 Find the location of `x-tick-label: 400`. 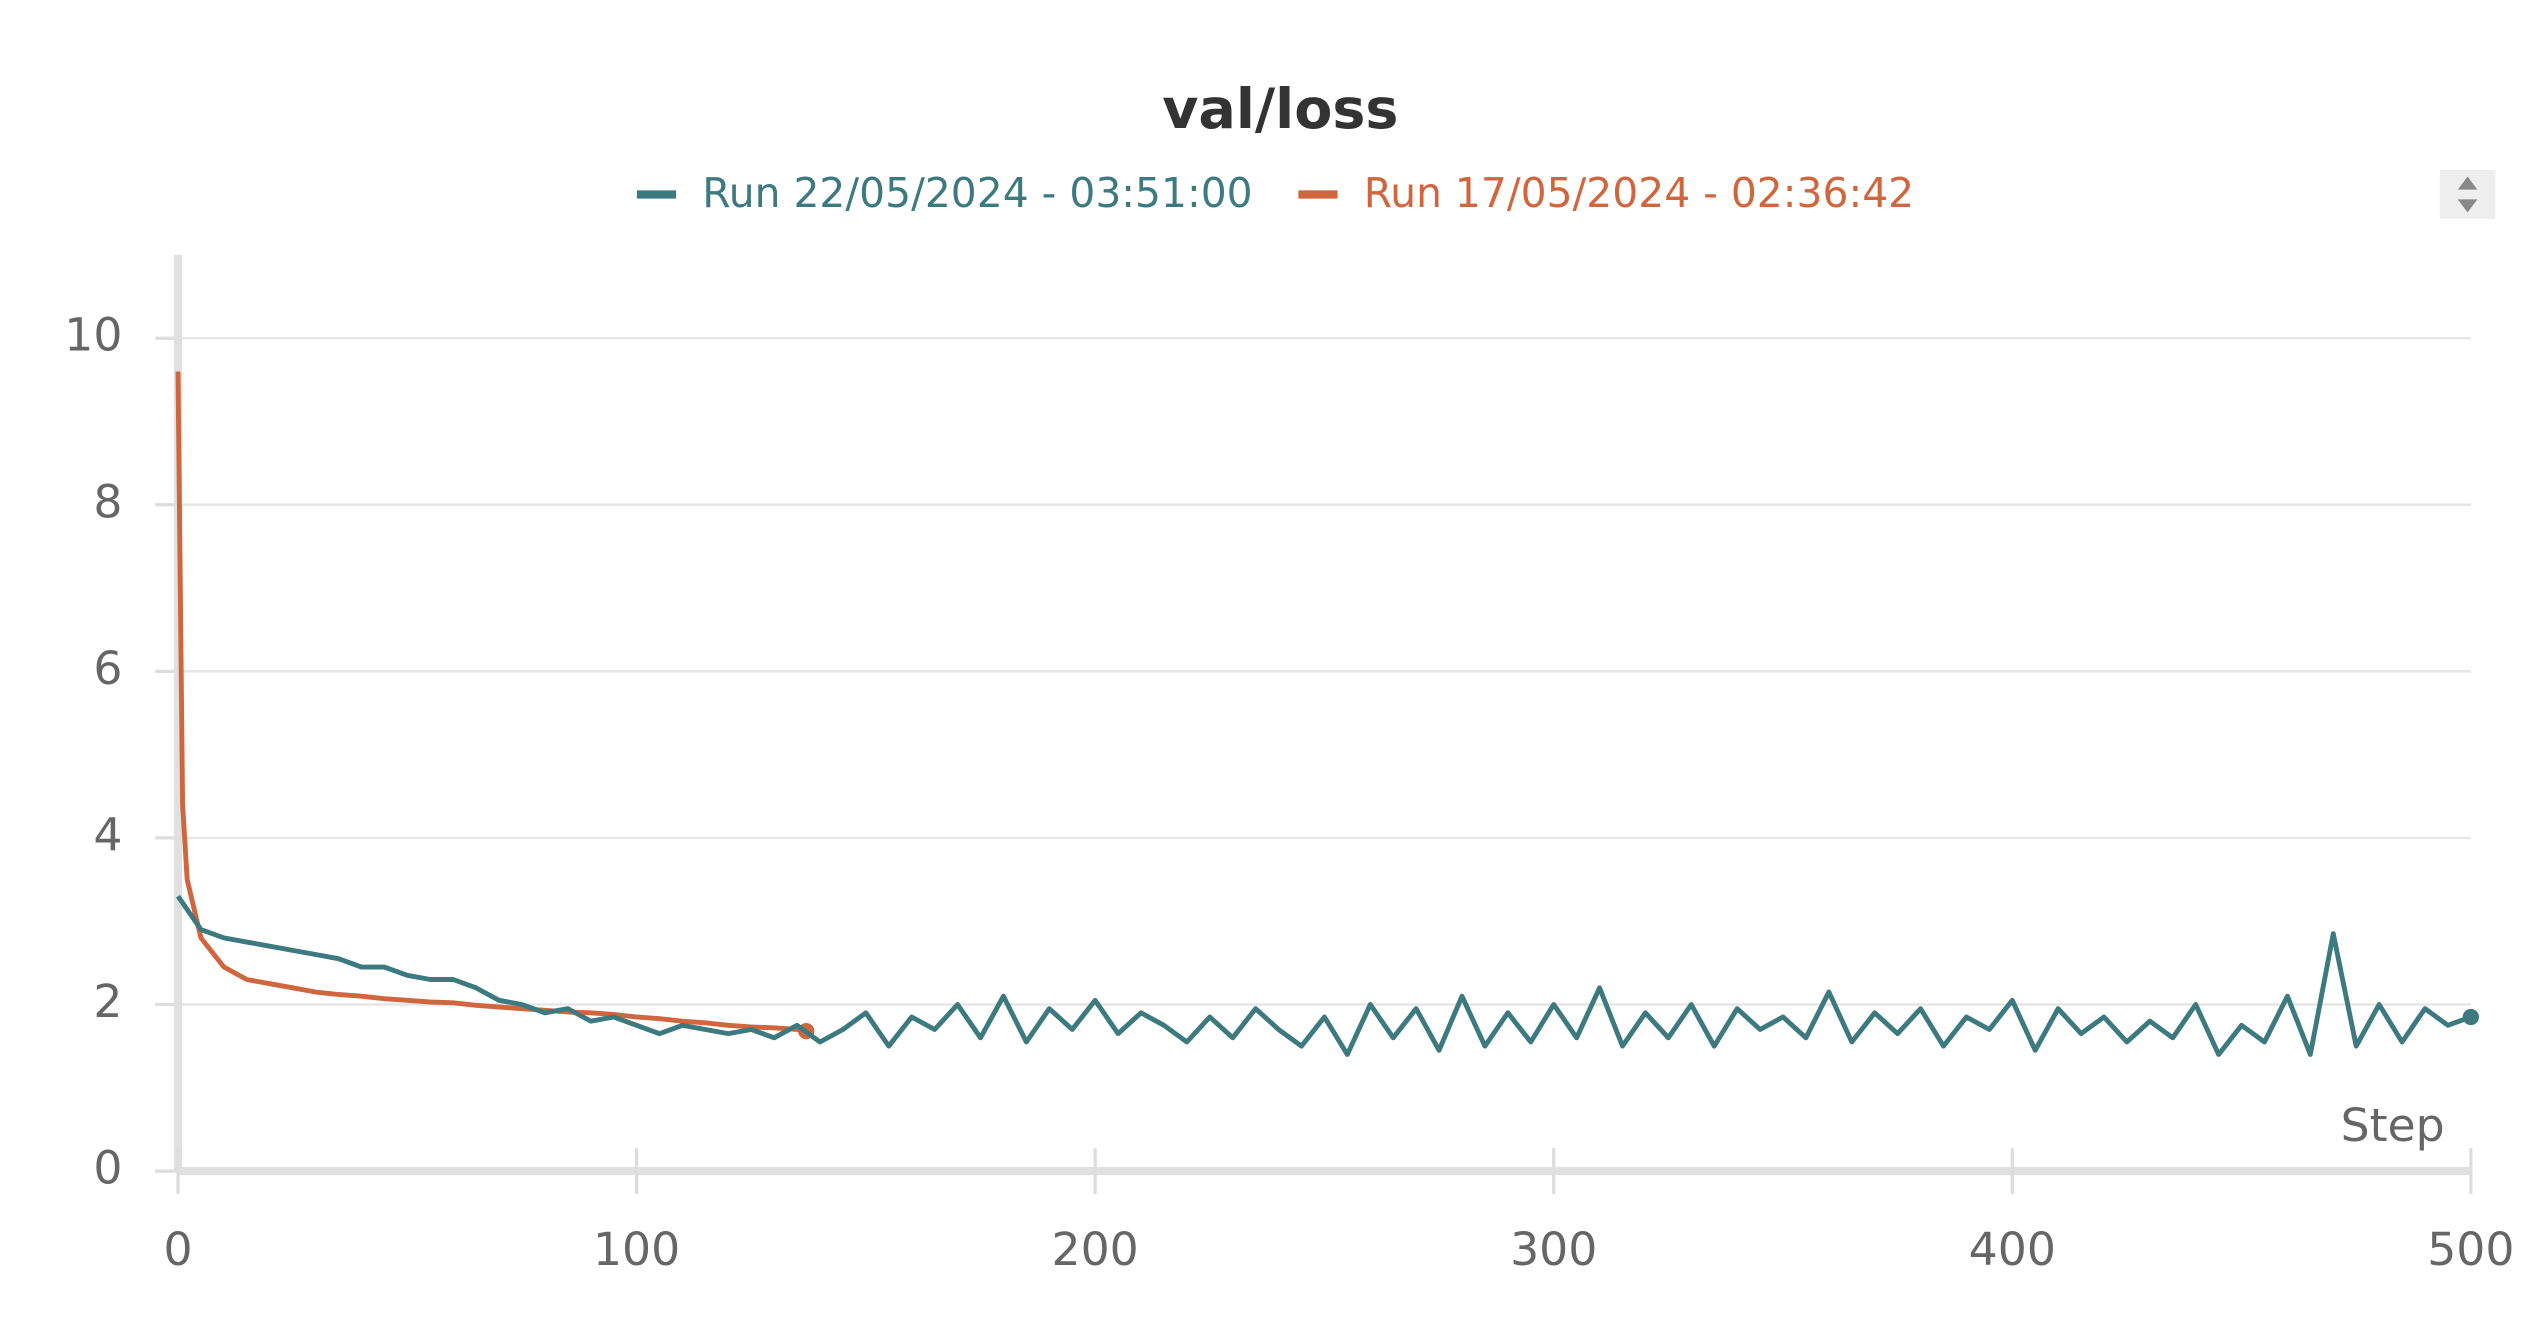

x-tick-label: 400 is located at coordinates (2012, 1249).